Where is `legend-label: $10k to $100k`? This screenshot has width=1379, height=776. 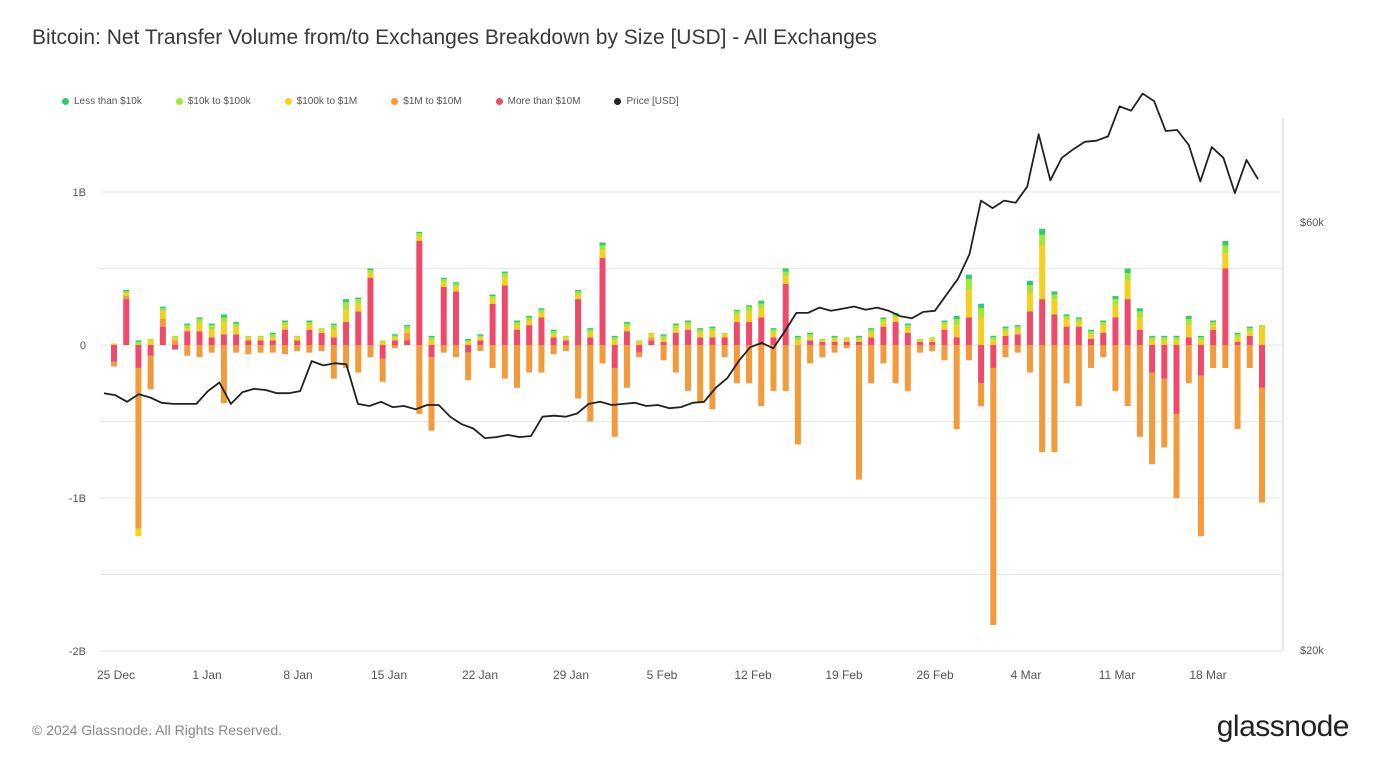
legend-label: $10k to $100k is located at coordinates (219, 101).